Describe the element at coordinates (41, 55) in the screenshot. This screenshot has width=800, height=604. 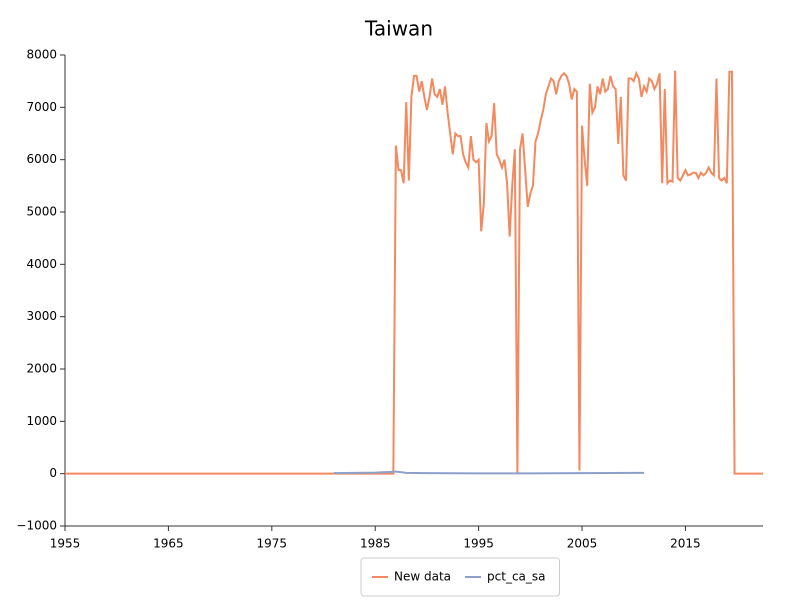
I see `y-tick-label: 8000` at that location.